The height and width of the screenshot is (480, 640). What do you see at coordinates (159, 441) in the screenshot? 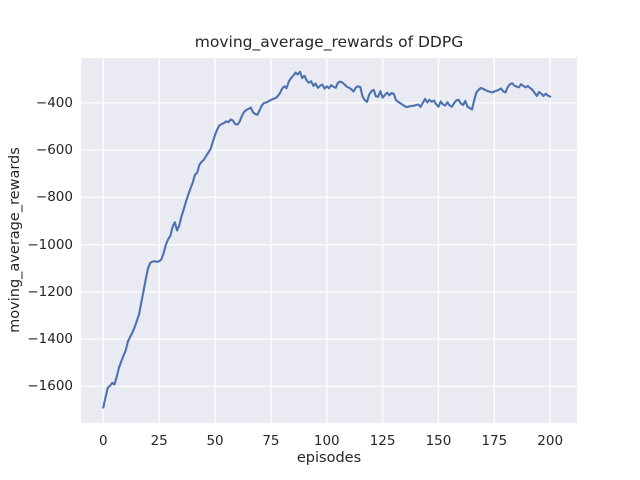
I see `x-tick-label: 25` at bounding box center [159, 441].